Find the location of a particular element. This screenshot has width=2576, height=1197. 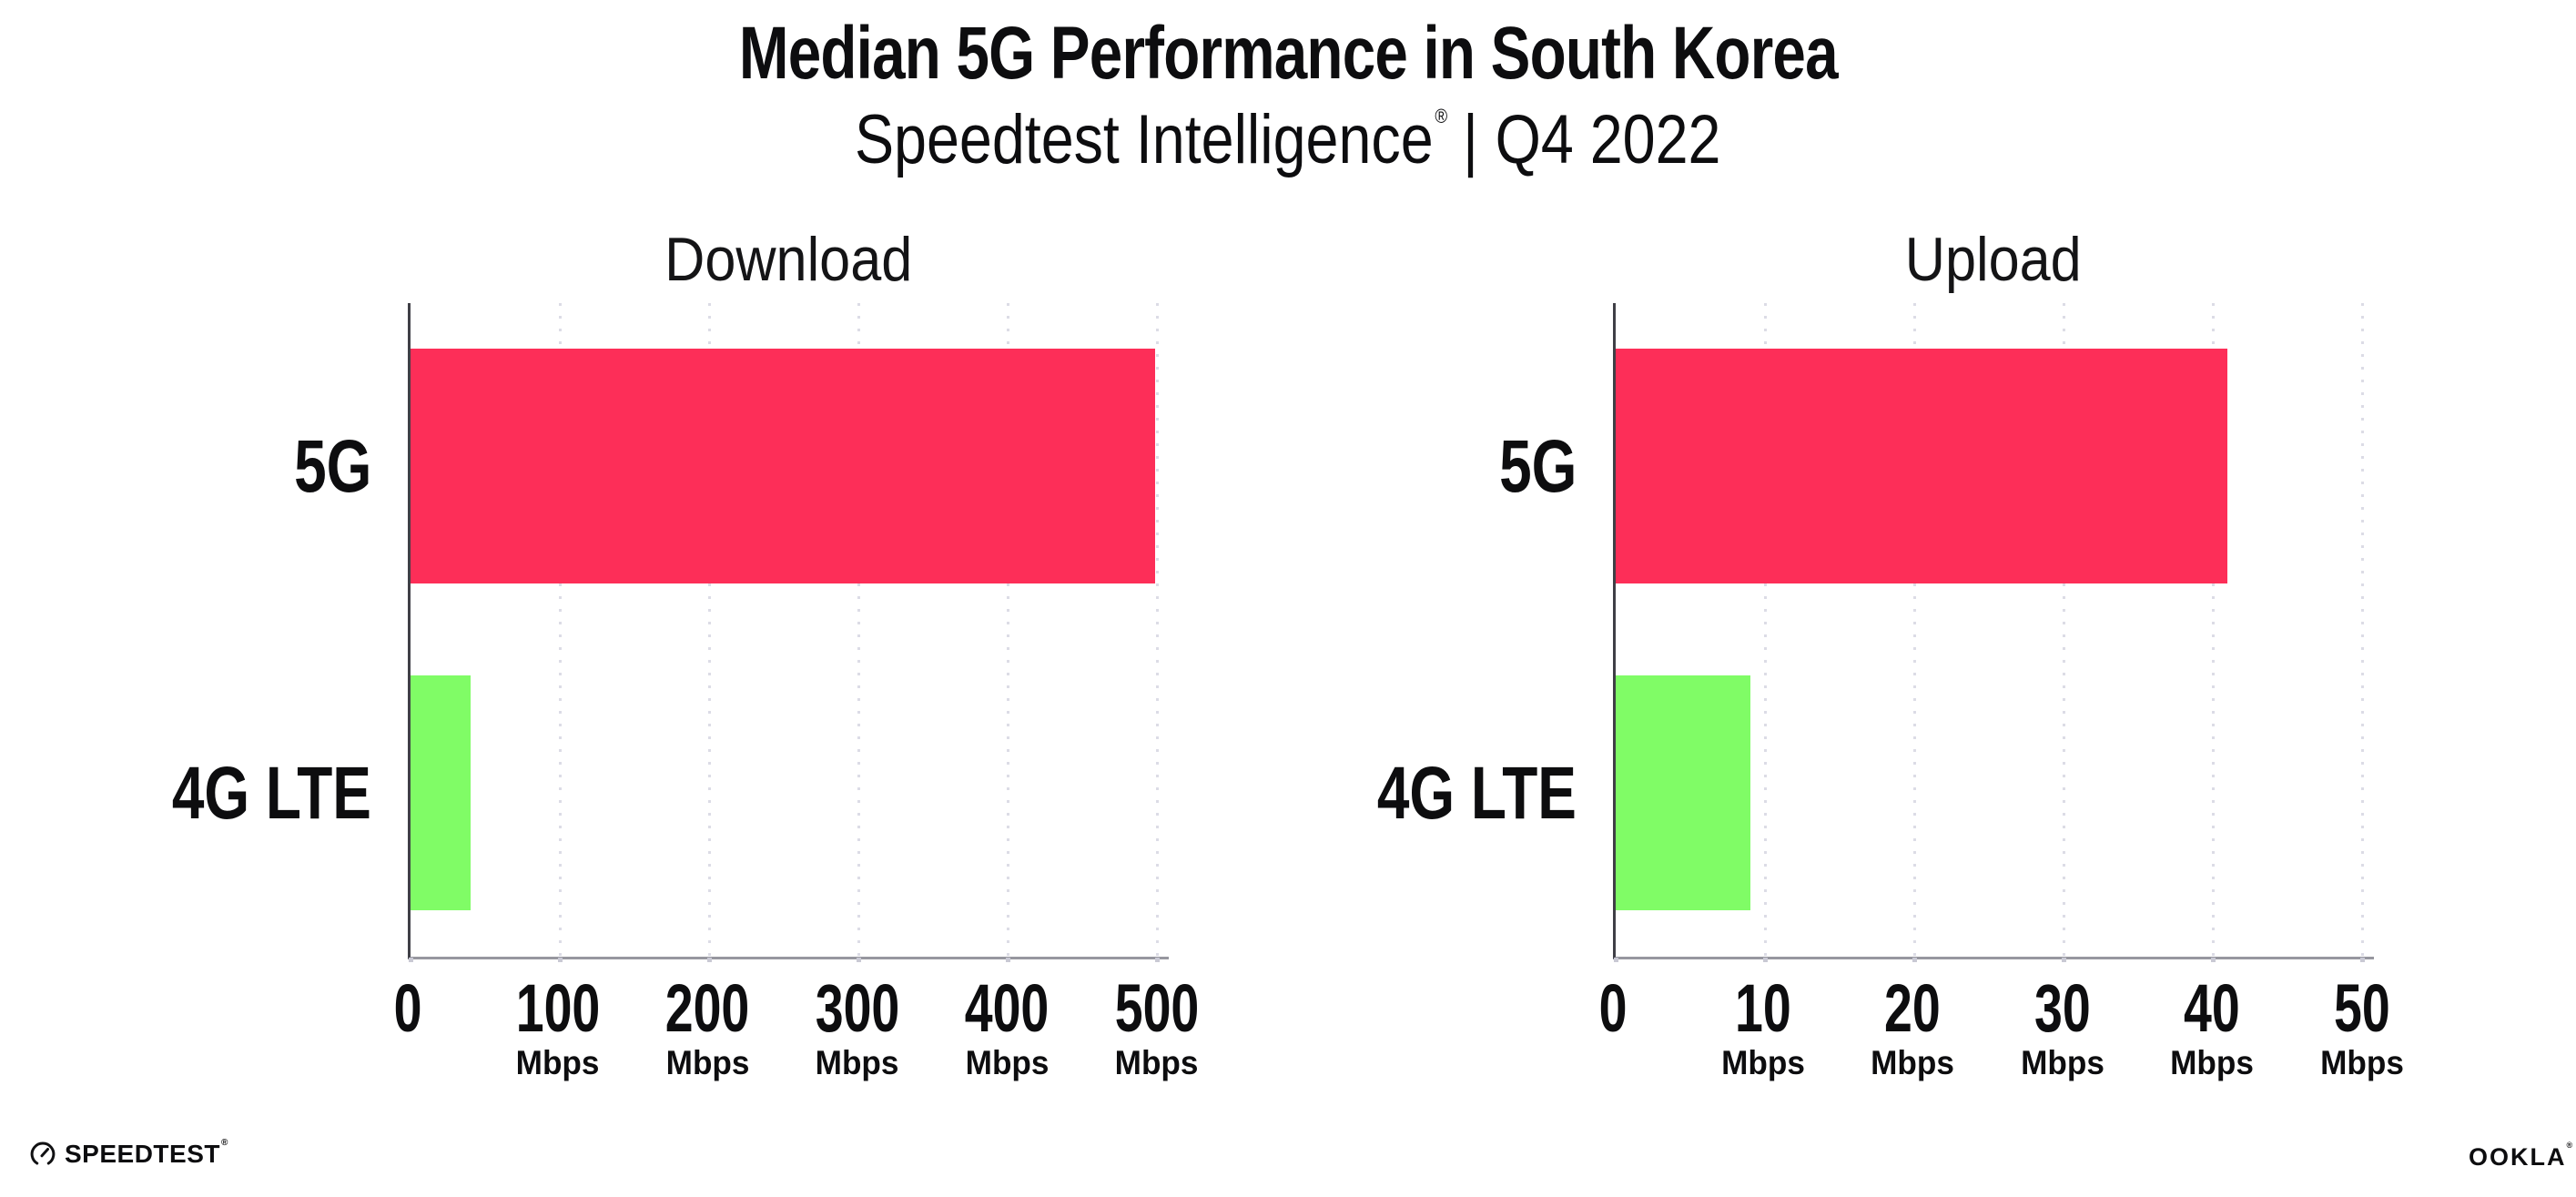

x-tick-value: 300 is located at coordinates (857, 1008).